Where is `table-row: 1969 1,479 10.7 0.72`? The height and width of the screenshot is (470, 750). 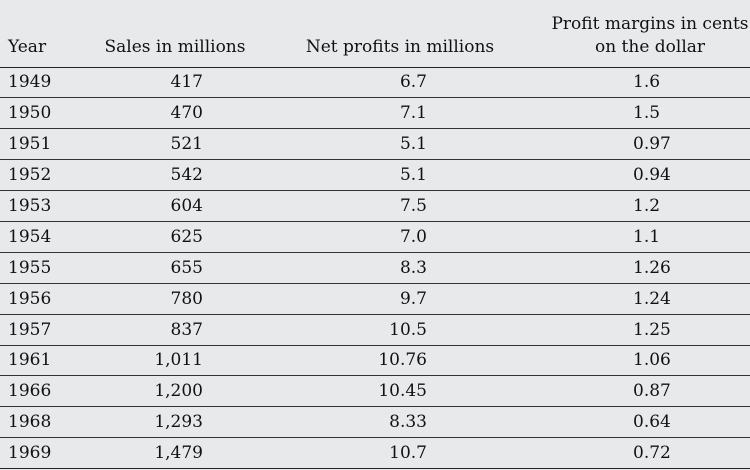
table-row: 1969 1,479 10.7 0.72 is located at coordinates (375, 453).